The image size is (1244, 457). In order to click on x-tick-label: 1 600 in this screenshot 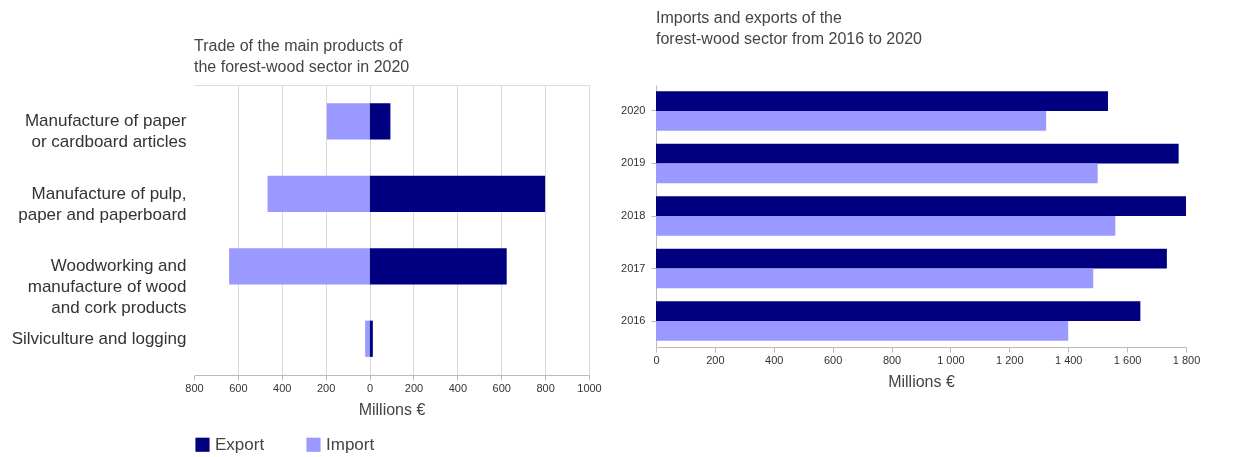, I will do `click(1127, 359)`.